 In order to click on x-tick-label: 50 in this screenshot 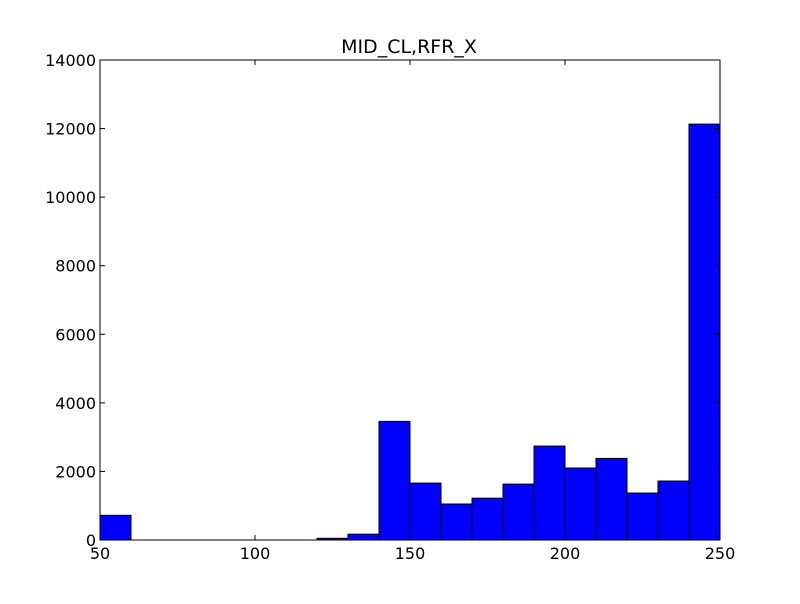, I will do `click(100, 553)`.